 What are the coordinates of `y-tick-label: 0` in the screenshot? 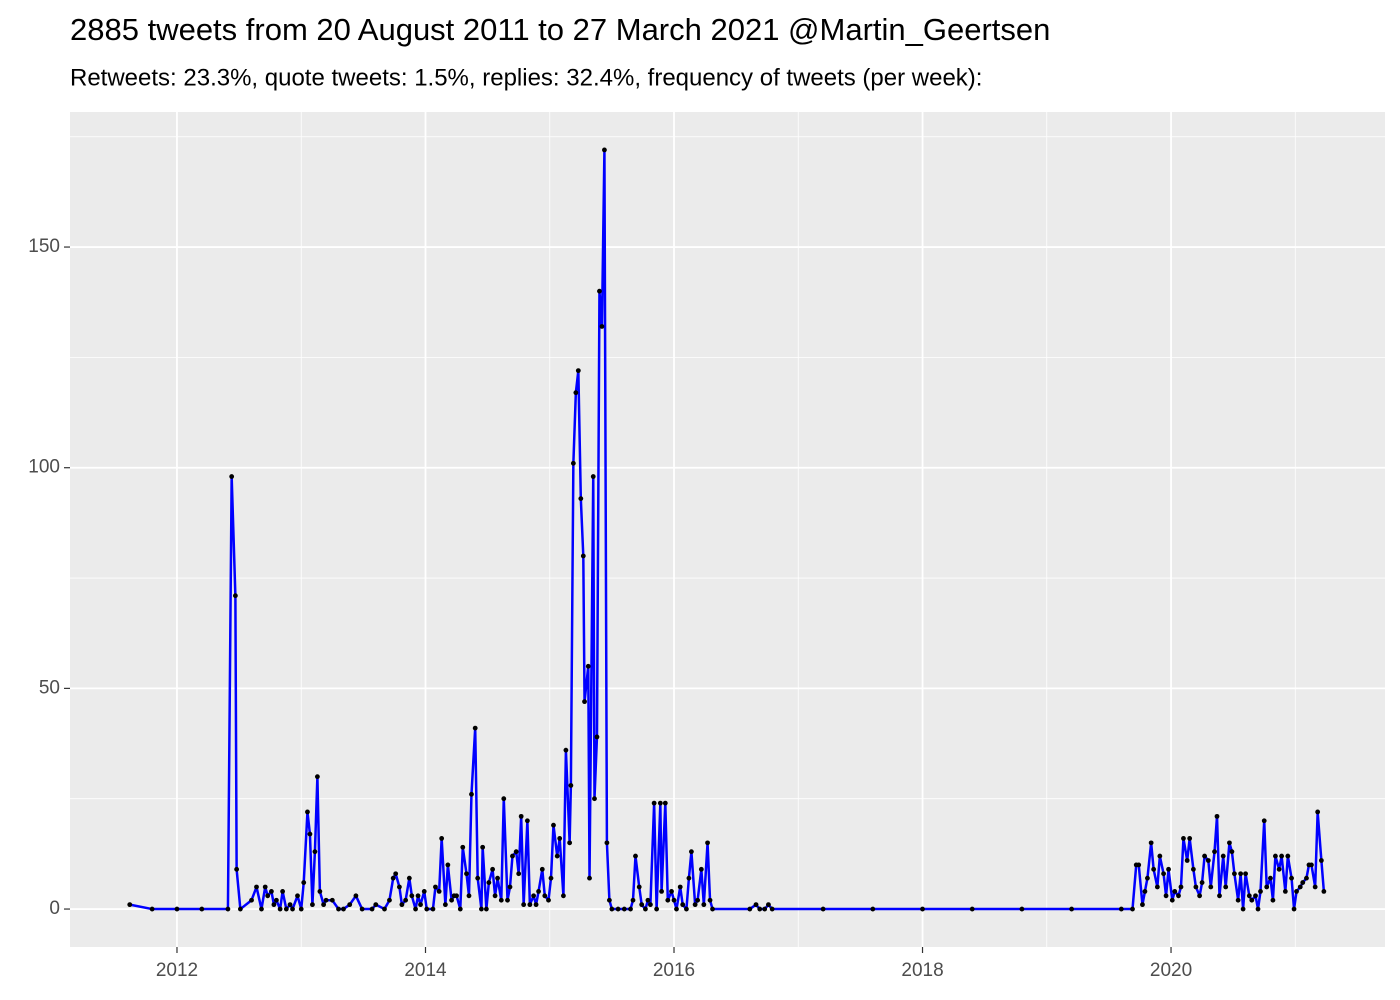 It's located at (54, 908).